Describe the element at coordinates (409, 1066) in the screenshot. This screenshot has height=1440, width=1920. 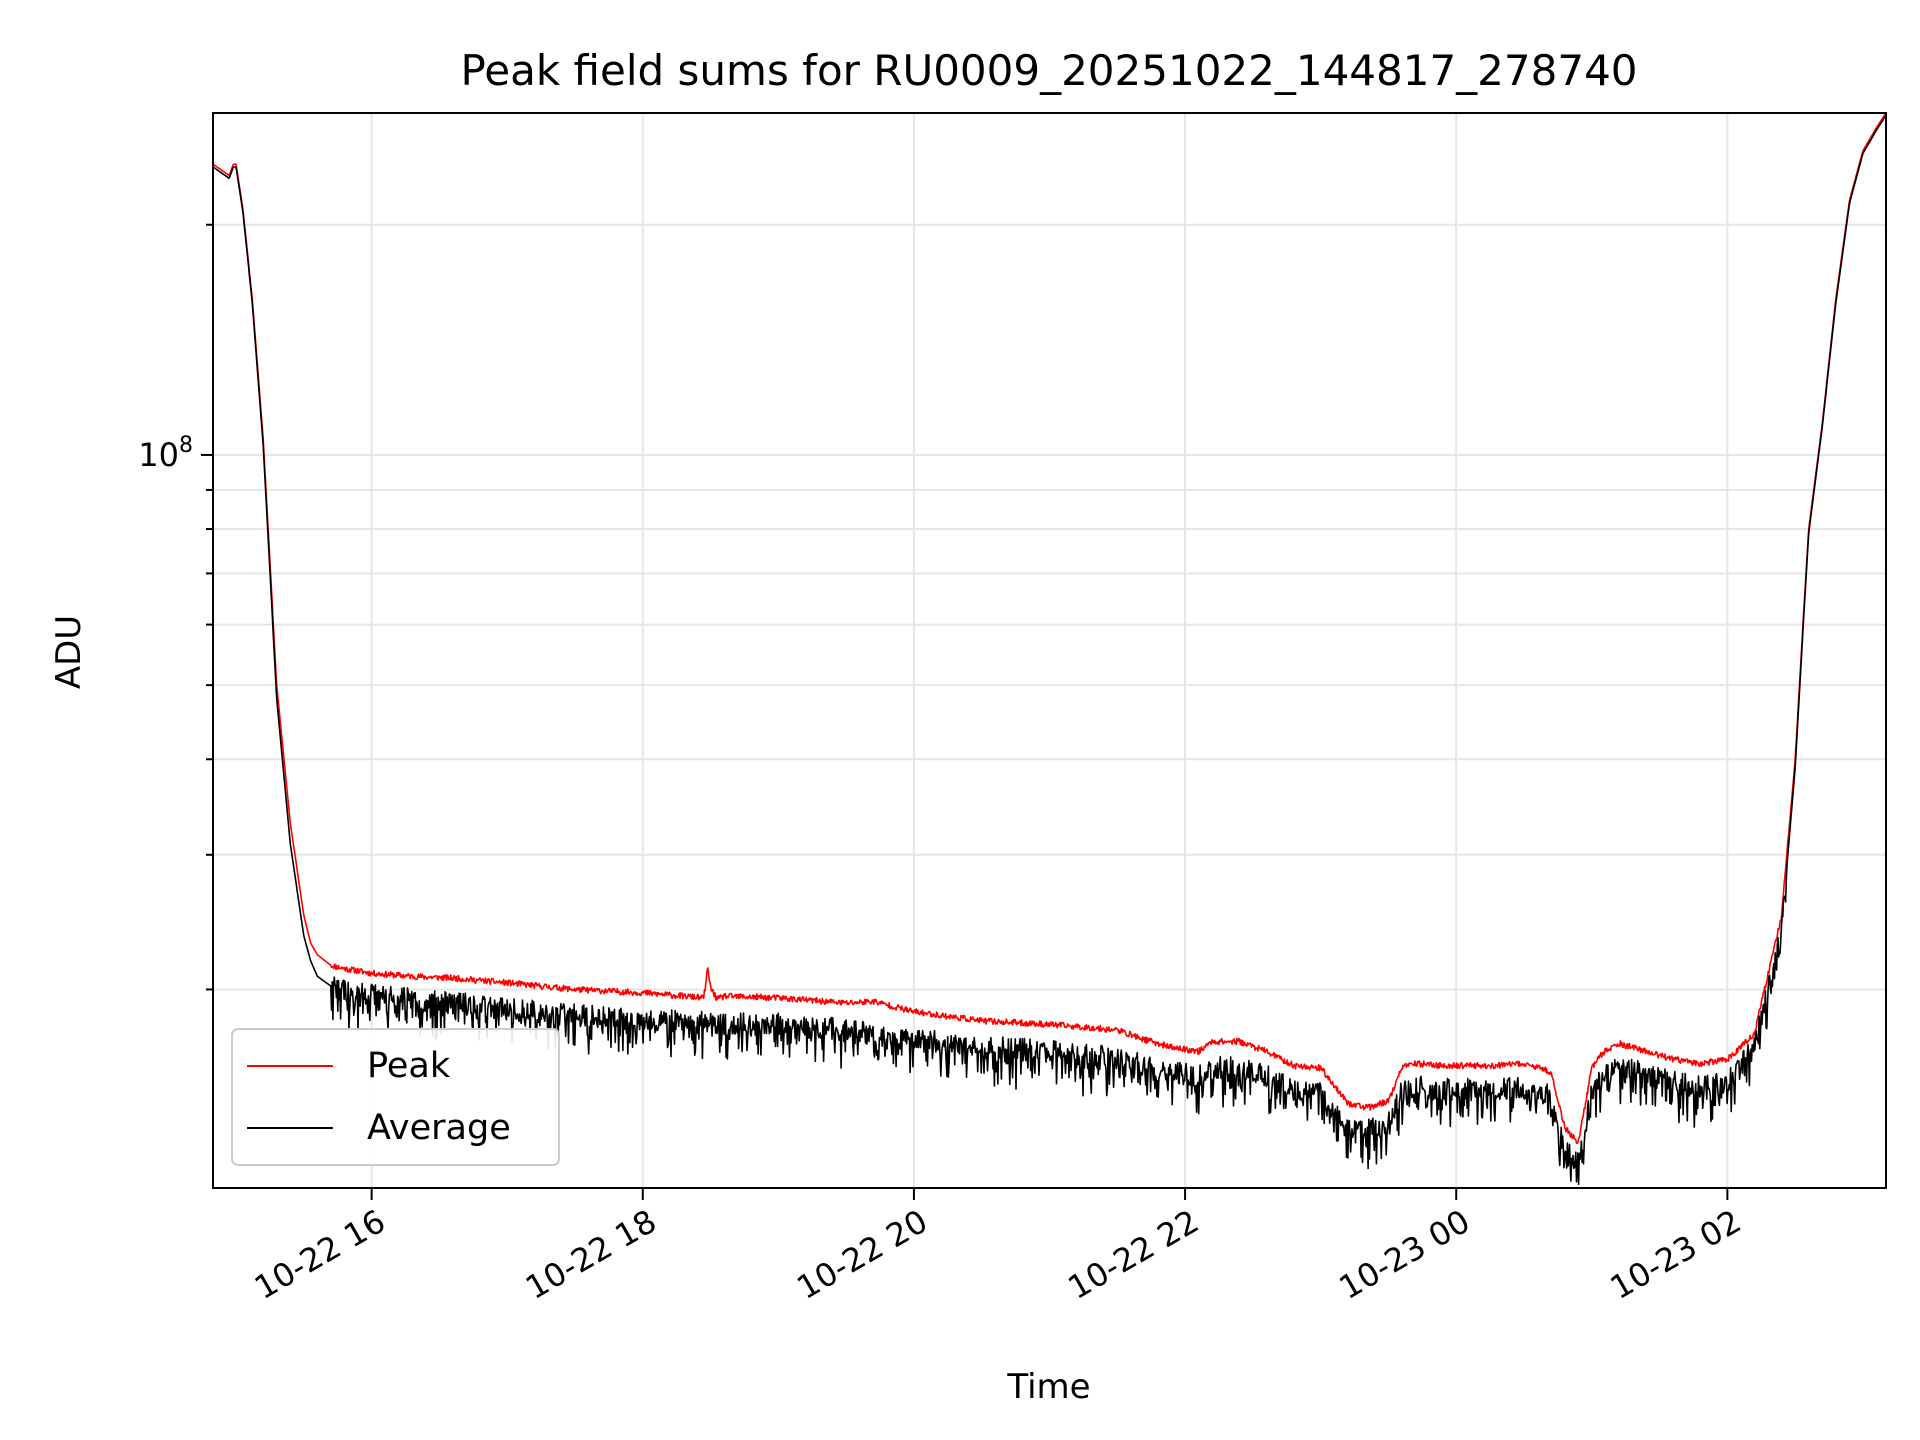
I see `legend-peak-label: Peak` at that location.